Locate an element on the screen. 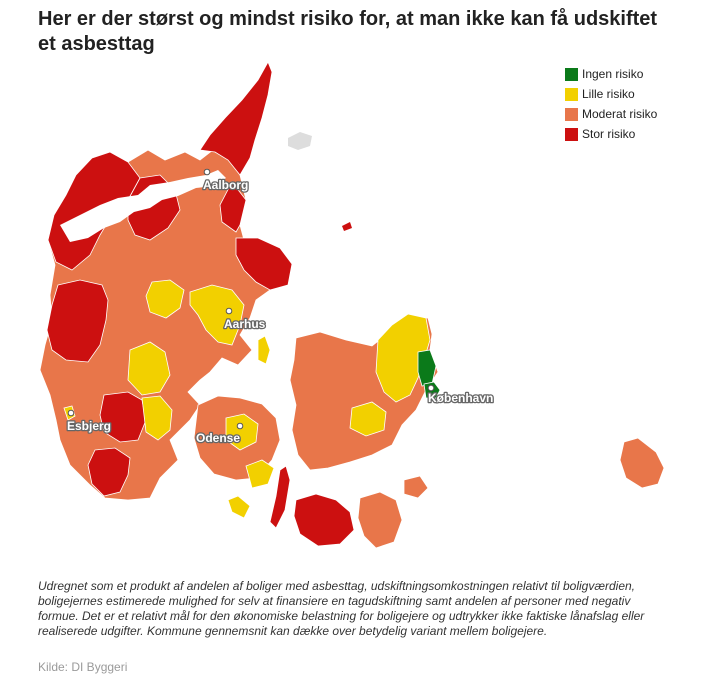 The image size is (701, 687). region-horsens is located at coordinates (149, 368).